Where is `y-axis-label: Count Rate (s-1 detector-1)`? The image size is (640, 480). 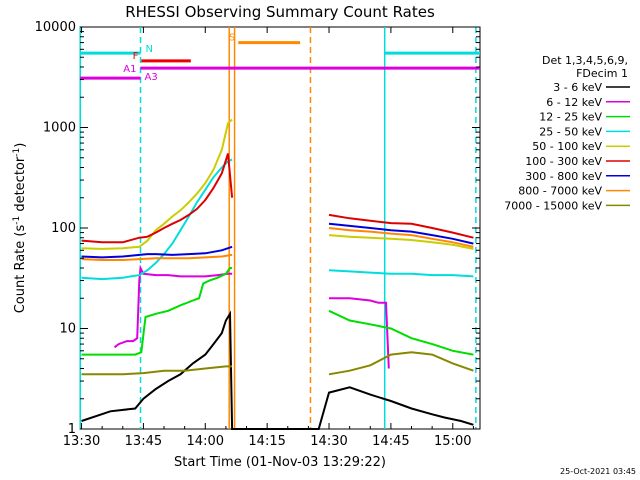
y-axis-label: Count Rate (s-1 detector-1) is located at coordinates (20, 228).